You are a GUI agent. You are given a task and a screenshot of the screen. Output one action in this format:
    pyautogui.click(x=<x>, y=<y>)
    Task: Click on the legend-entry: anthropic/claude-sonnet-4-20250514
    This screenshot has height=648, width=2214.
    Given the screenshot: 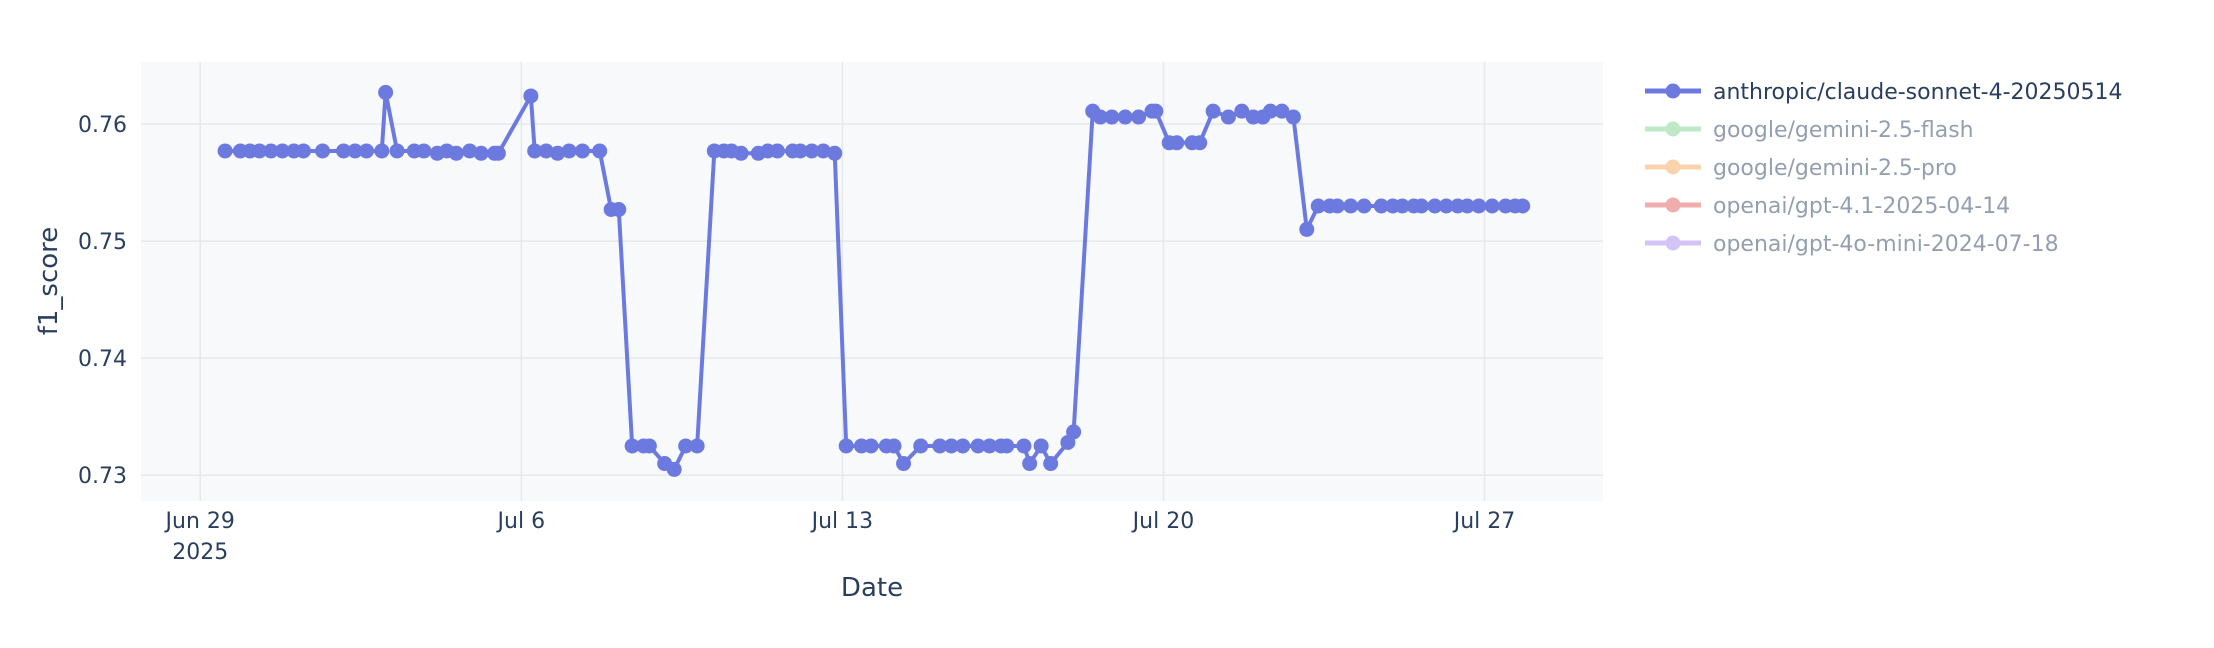 What is the action you would take?
    pyautogui.click(x=1884, y=92)
    